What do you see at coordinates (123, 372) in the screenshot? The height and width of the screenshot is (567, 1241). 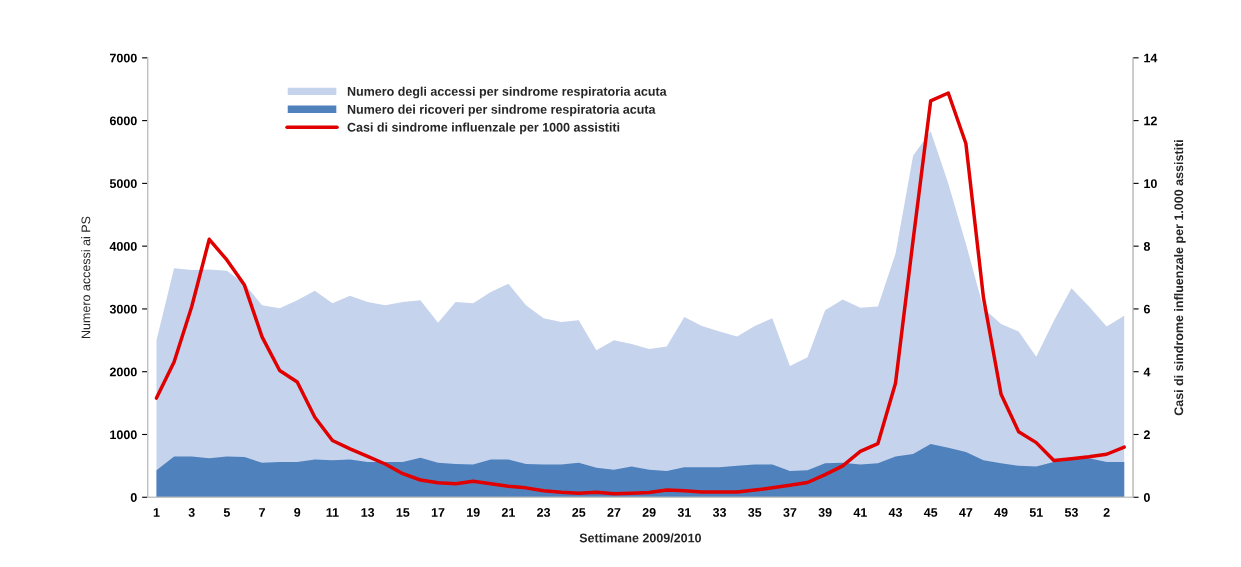 I see `y-tick-label: 2000` at bounding box center [123, 372].